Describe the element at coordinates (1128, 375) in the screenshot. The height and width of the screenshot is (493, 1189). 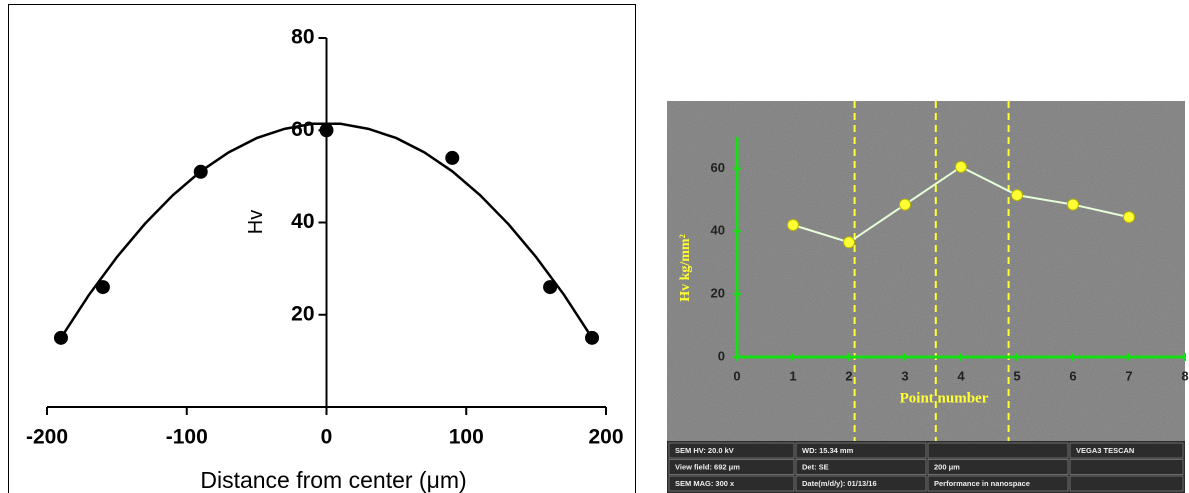
I see `x-tick-label: 7` at that location.